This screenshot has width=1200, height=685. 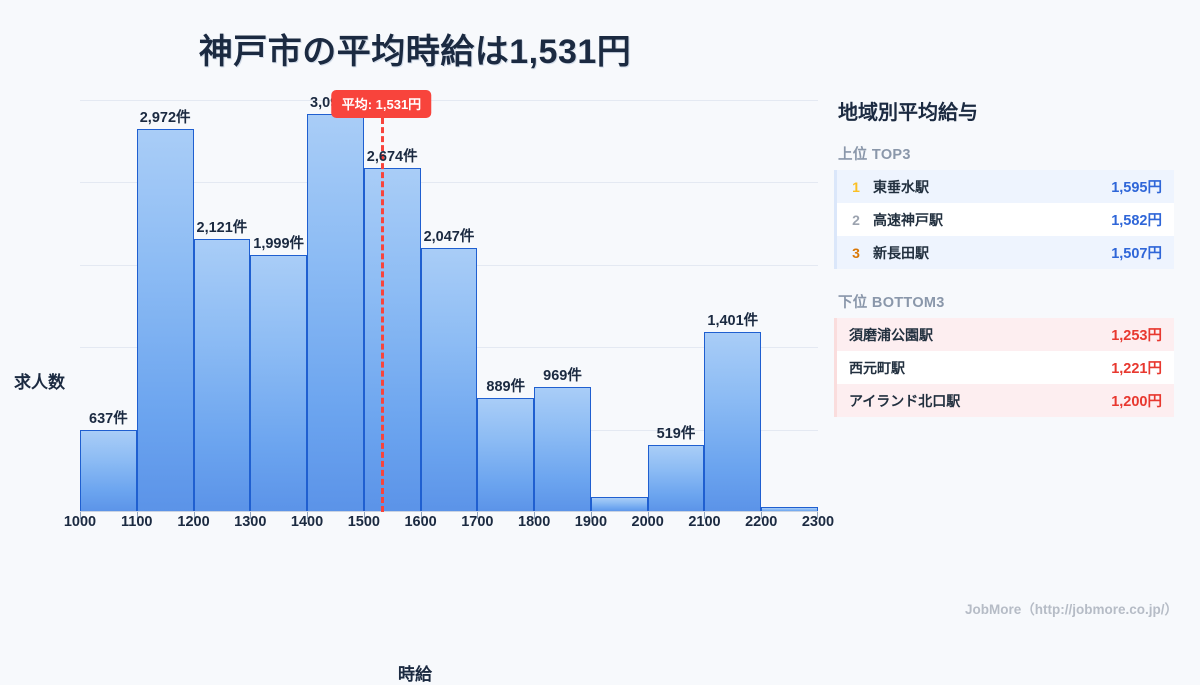 I want to click on bar: 2,674件, so click(x=392, y=330).